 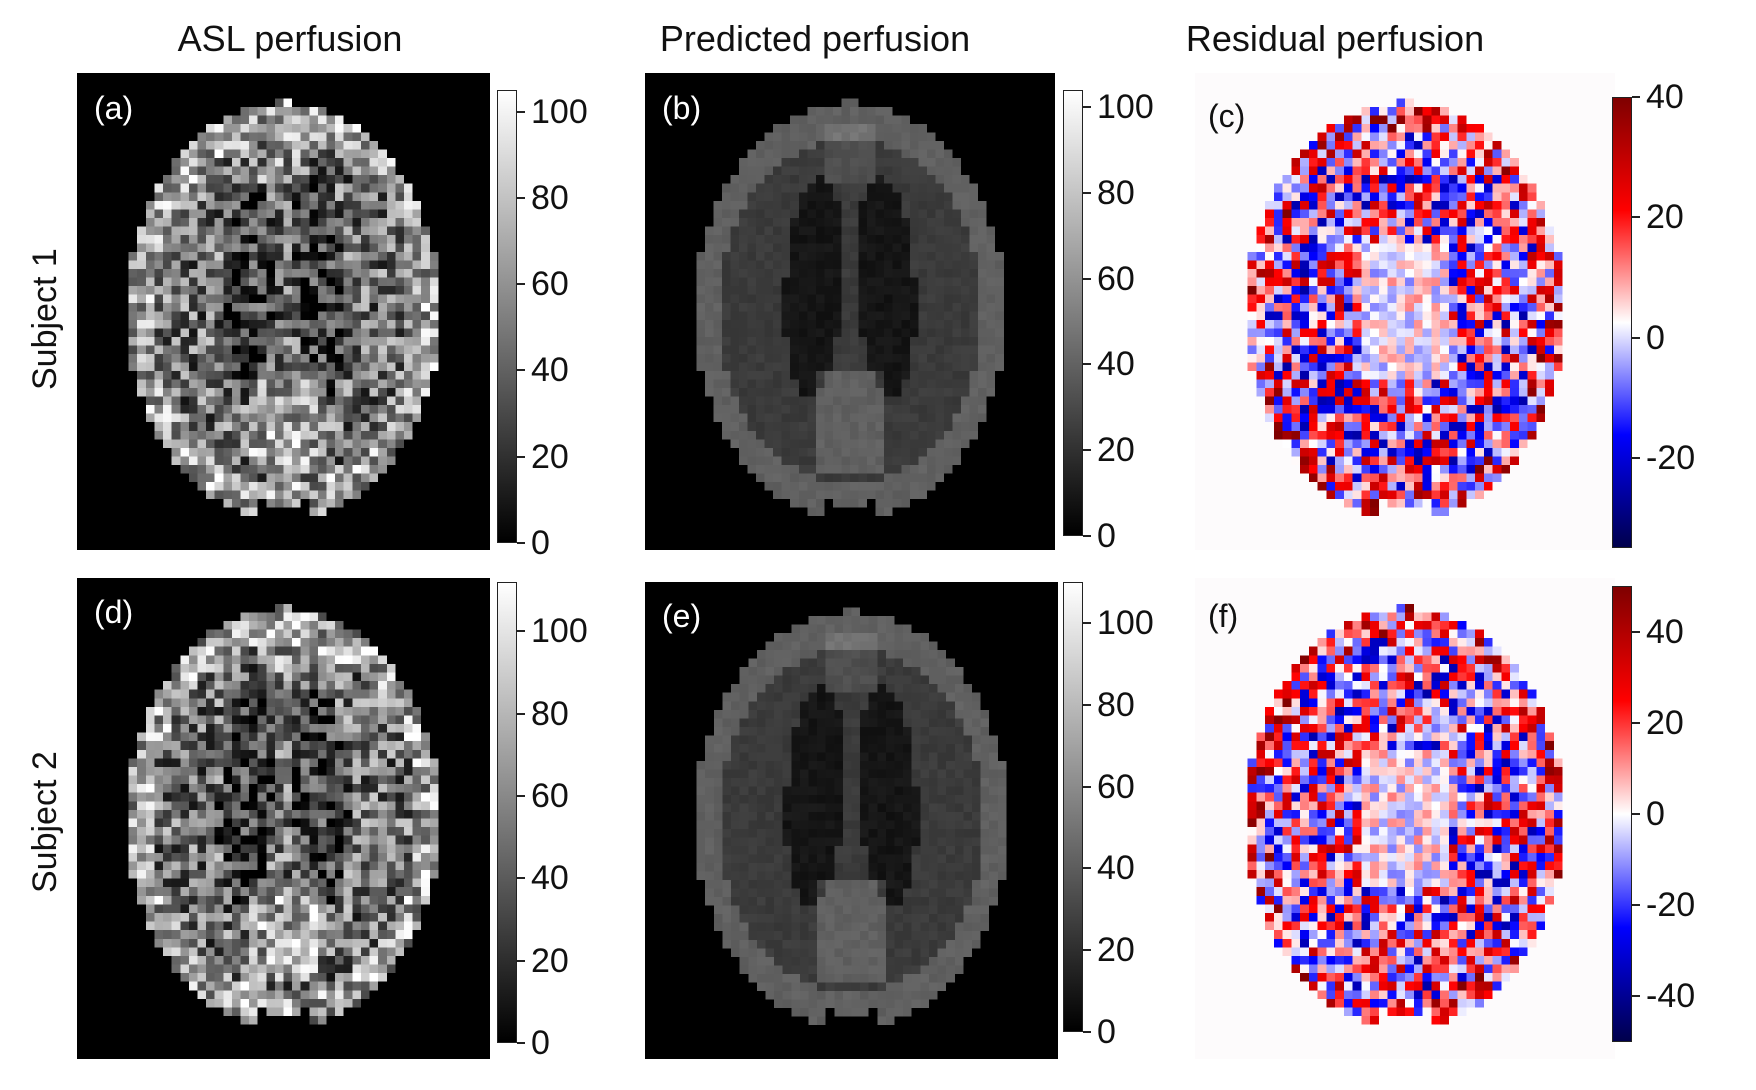 I want to click on colorbar-b, so click(x=1073, y=313).